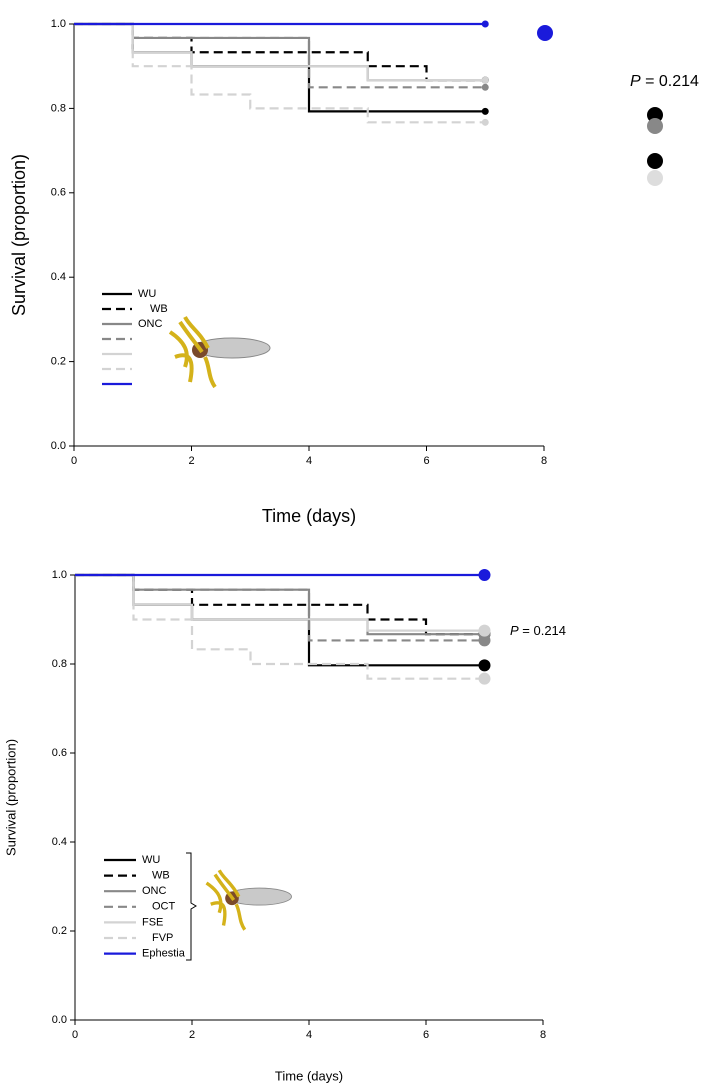 The height and width of the screenshot is (1087, 709). What do you see at coordinates (164, 954) in the screenshot?
I see `legend-label: Ephestia` at bounding box center [164, 954].